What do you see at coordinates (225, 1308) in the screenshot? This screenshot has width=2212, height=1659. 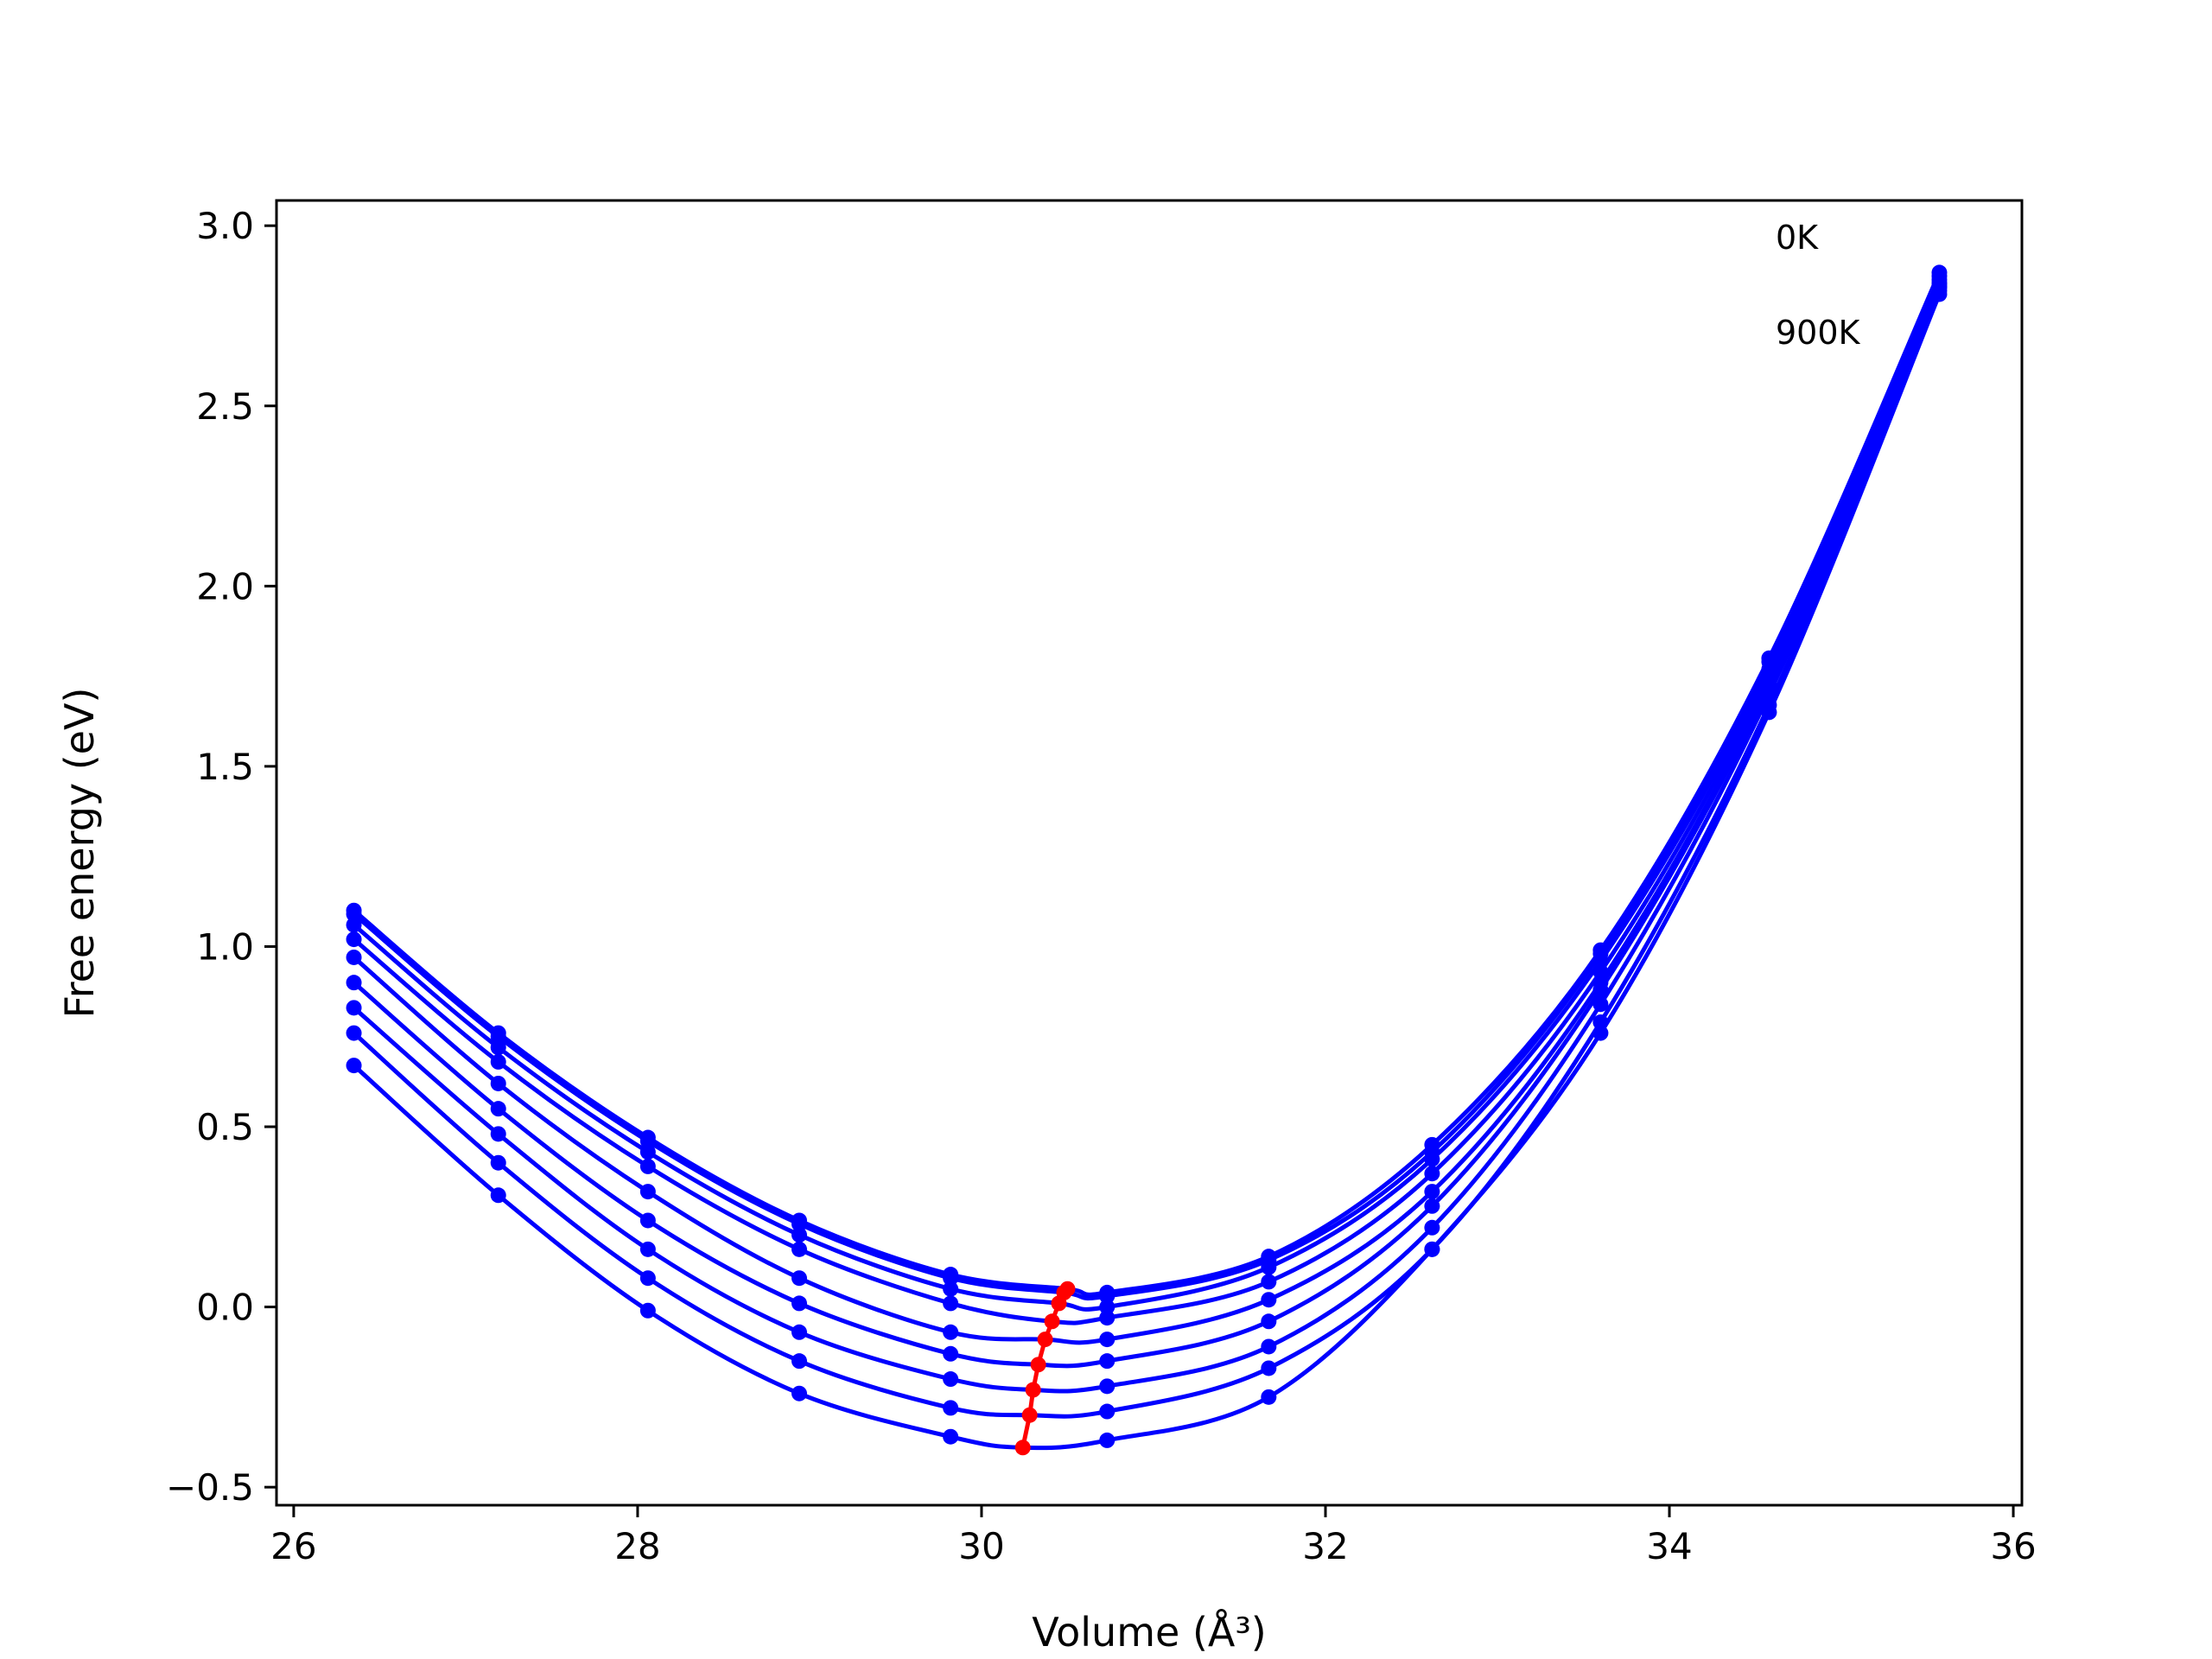 I see `y-tick-label: 0.0` at bounding box center [225, 1308].